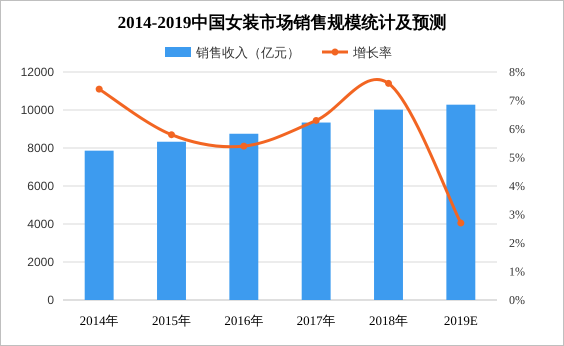 This screenshot has height=346, width=564. What do you see at coordinates (372, 52) in the screenshot?
I see `legend-label: 增长率` at bounding box center [372, 52].